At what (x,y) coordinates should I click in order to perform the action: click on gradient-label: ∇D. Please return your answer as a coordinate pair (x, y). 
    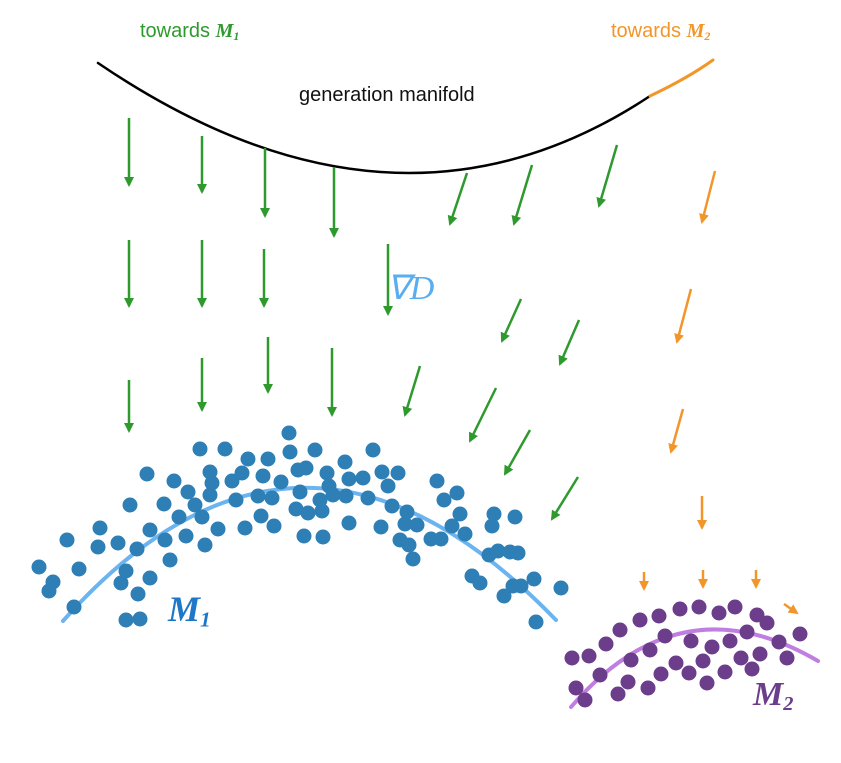
    Looking at the image, I should click on (411, 288).